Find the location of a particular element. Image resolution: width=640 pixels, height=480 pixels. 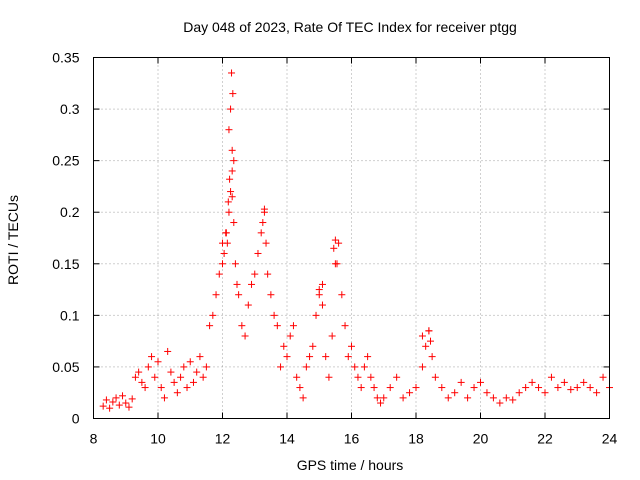

y-tick-label: 0.25 is located at coordinates (65, 161).